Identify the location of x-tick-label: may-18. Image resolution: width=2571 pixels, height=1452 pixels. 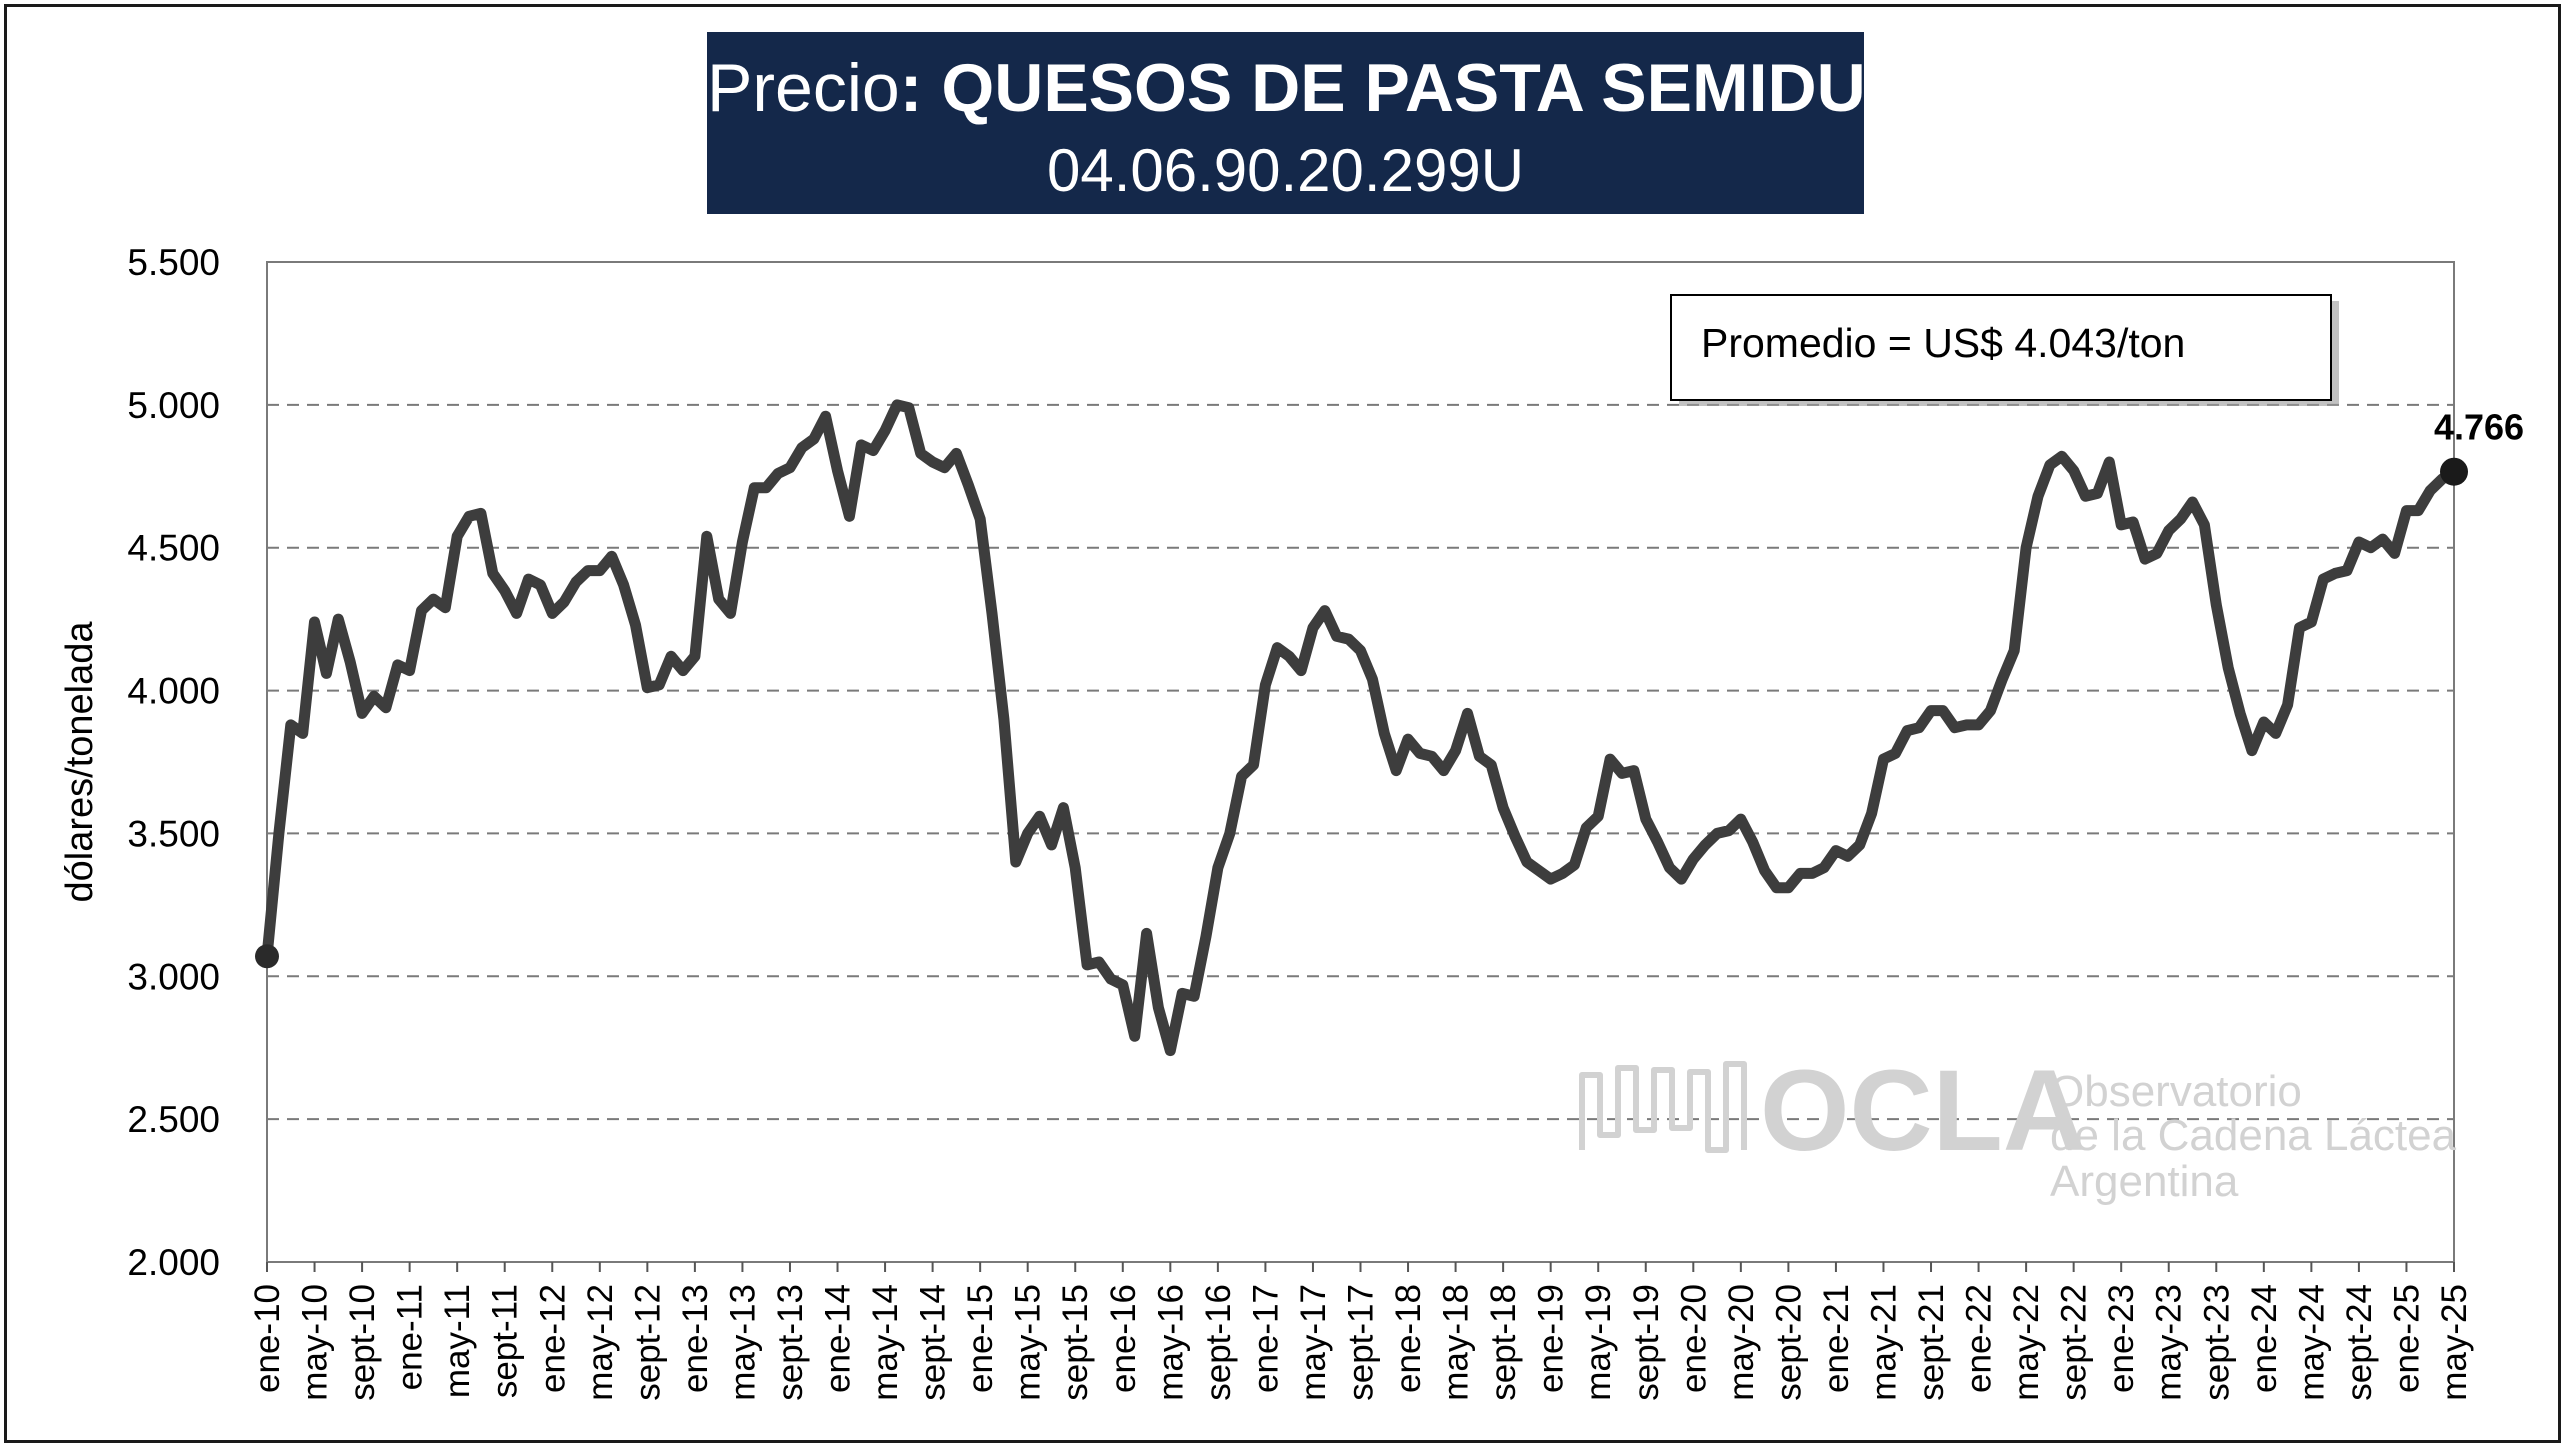
(1456, 1342).